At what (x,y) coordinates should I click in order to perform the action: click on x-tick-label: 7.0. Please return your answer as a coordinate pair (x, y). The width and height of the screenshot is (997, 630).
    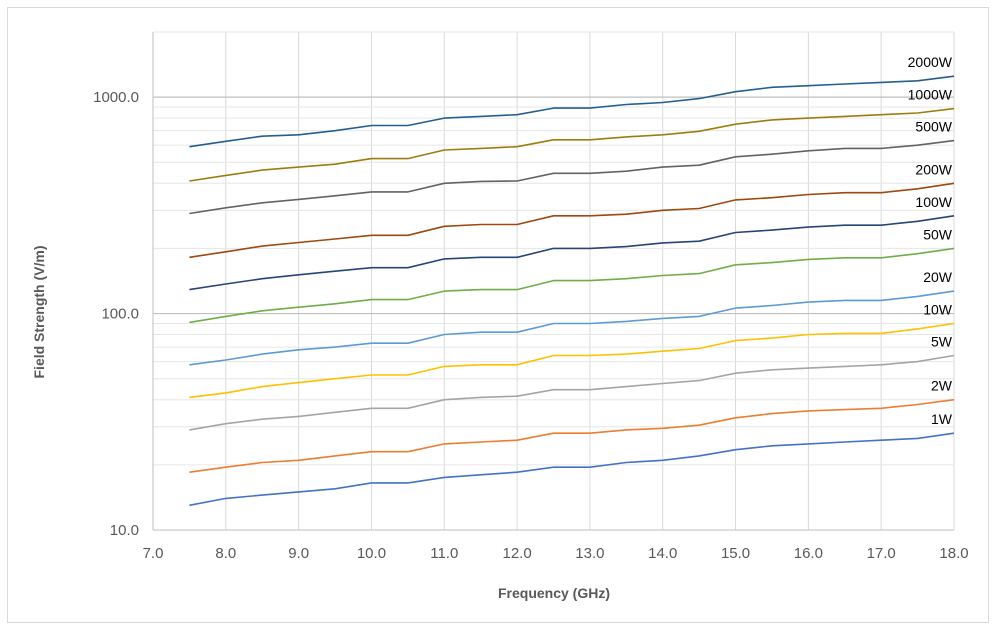
    Looking at the image, I should click on (153, 553).